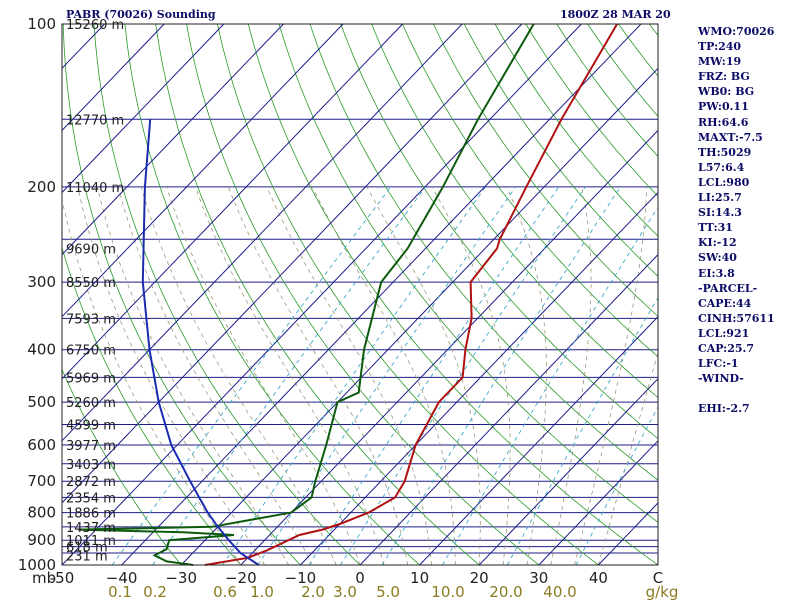 The height and width of the screenshot is (600, 800). Describe the element at coordinates (345, 591) in the screenshot. I see `mixing-ratio-label: 3.0` at that location.